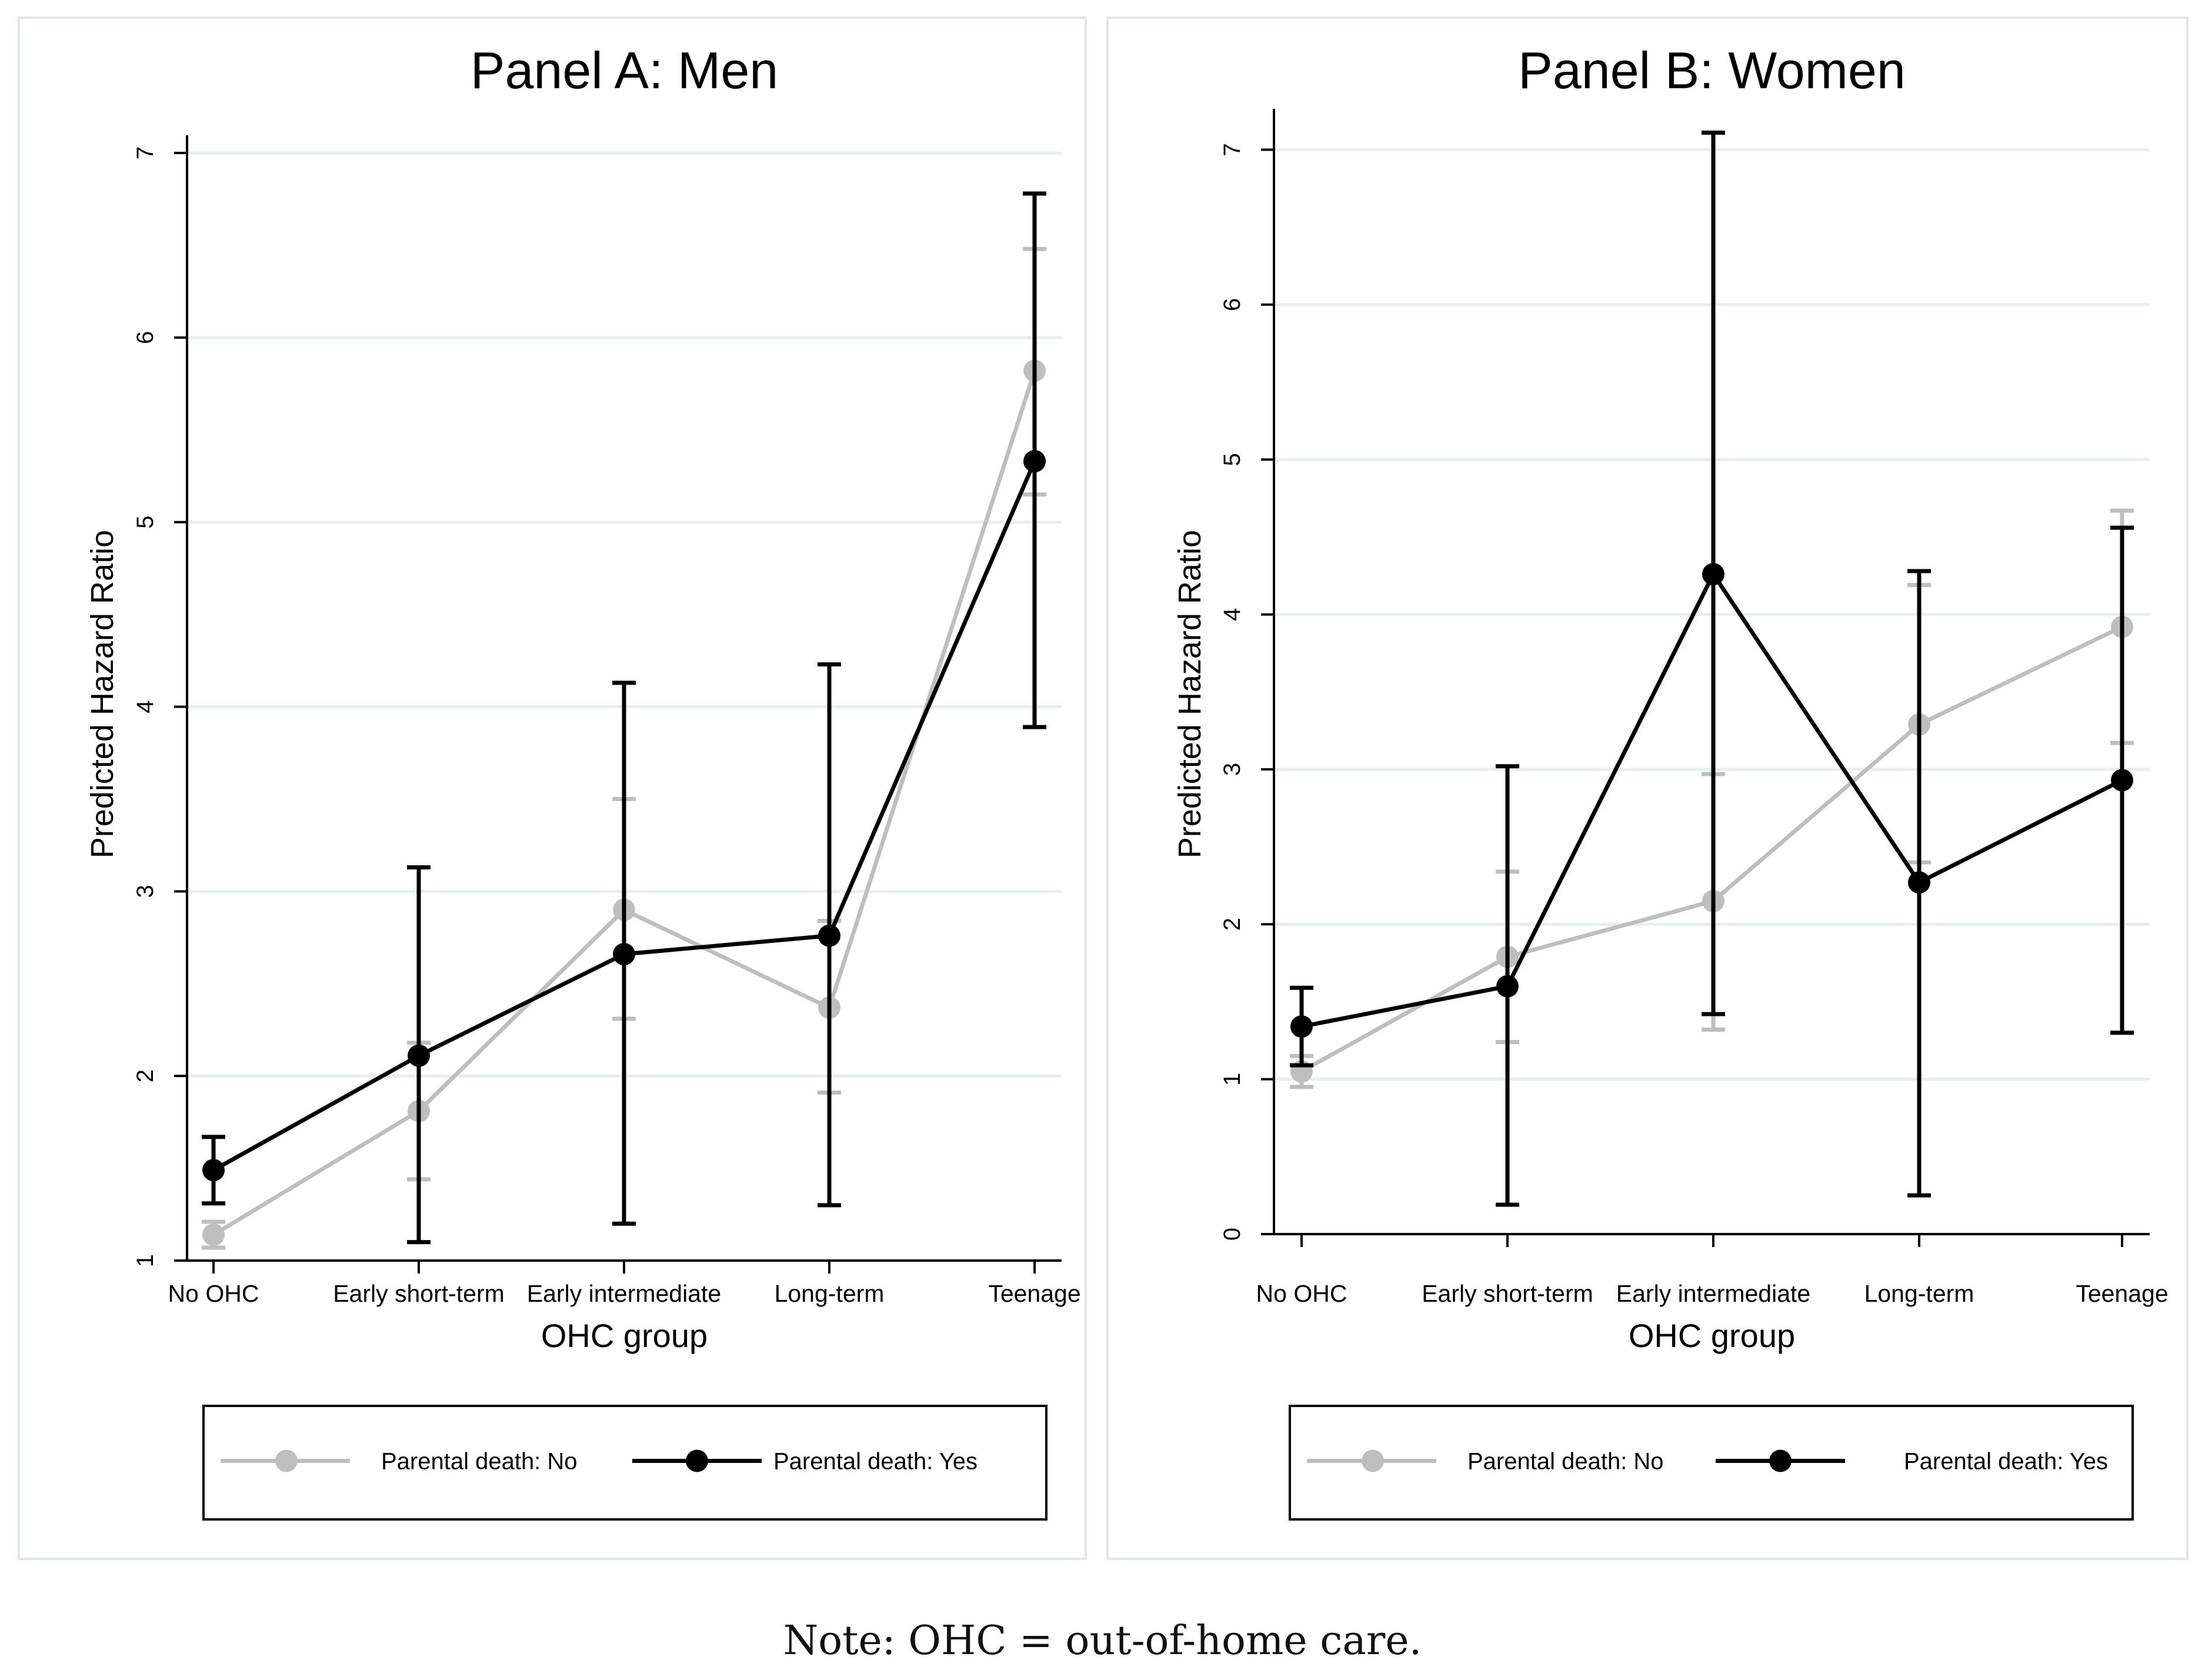 The image size is (2205, 1680). Describe the element at coordinates (1232, 1234) in the screenshot. I see `y-tick-label: 0` at that location.